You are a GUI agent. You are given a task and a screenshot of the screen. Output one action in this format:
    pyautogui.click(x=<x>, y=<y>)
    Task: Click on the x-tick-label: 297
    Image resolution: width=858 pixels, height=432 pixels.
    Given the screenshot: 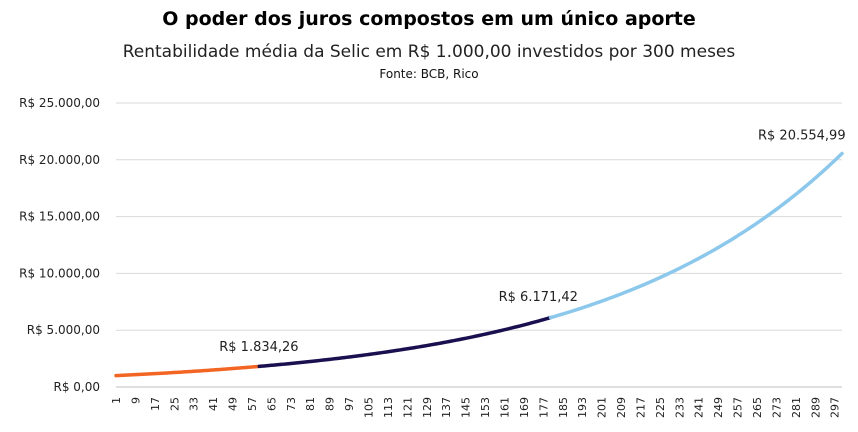 What is the action you would take?
    pyautogui.click(x=835, y=407)
    